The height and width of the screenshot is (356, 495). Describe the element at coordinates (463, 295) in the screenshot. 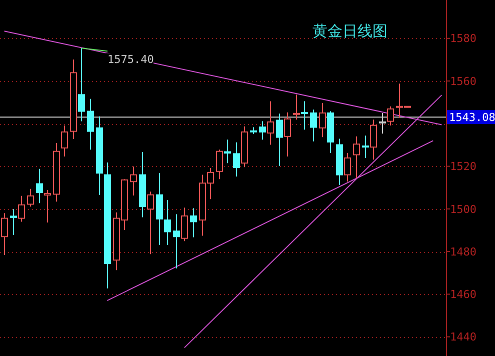

I see `y-tick-label: 1460` at that location.